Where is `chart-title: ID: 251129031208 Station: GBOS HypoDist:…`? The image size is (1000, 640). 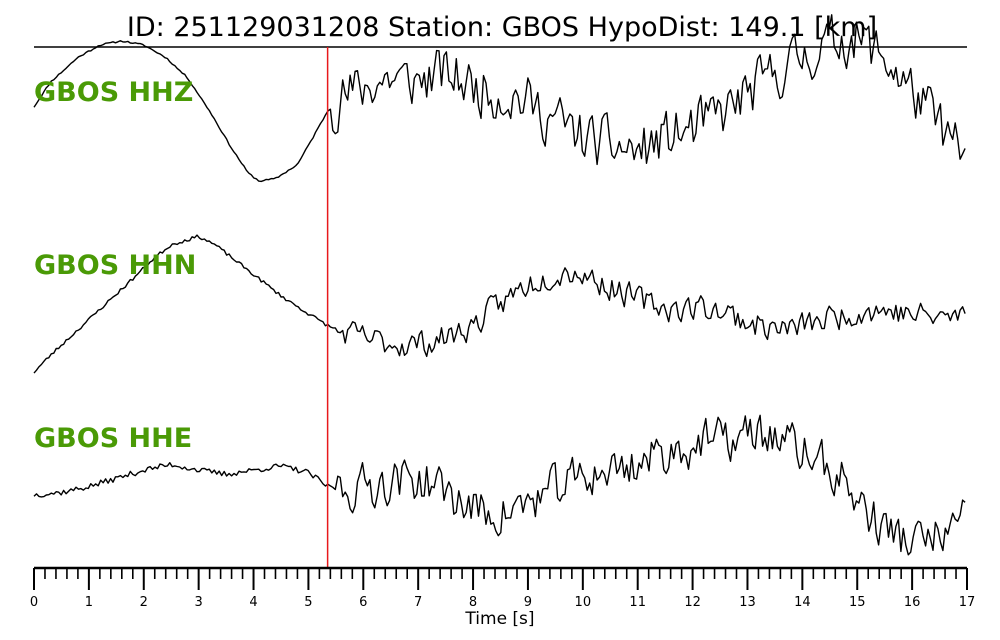
chart-title: ID: 251129031208 Station: GBOS HypoDist:… is located at coordinates (502, 27).